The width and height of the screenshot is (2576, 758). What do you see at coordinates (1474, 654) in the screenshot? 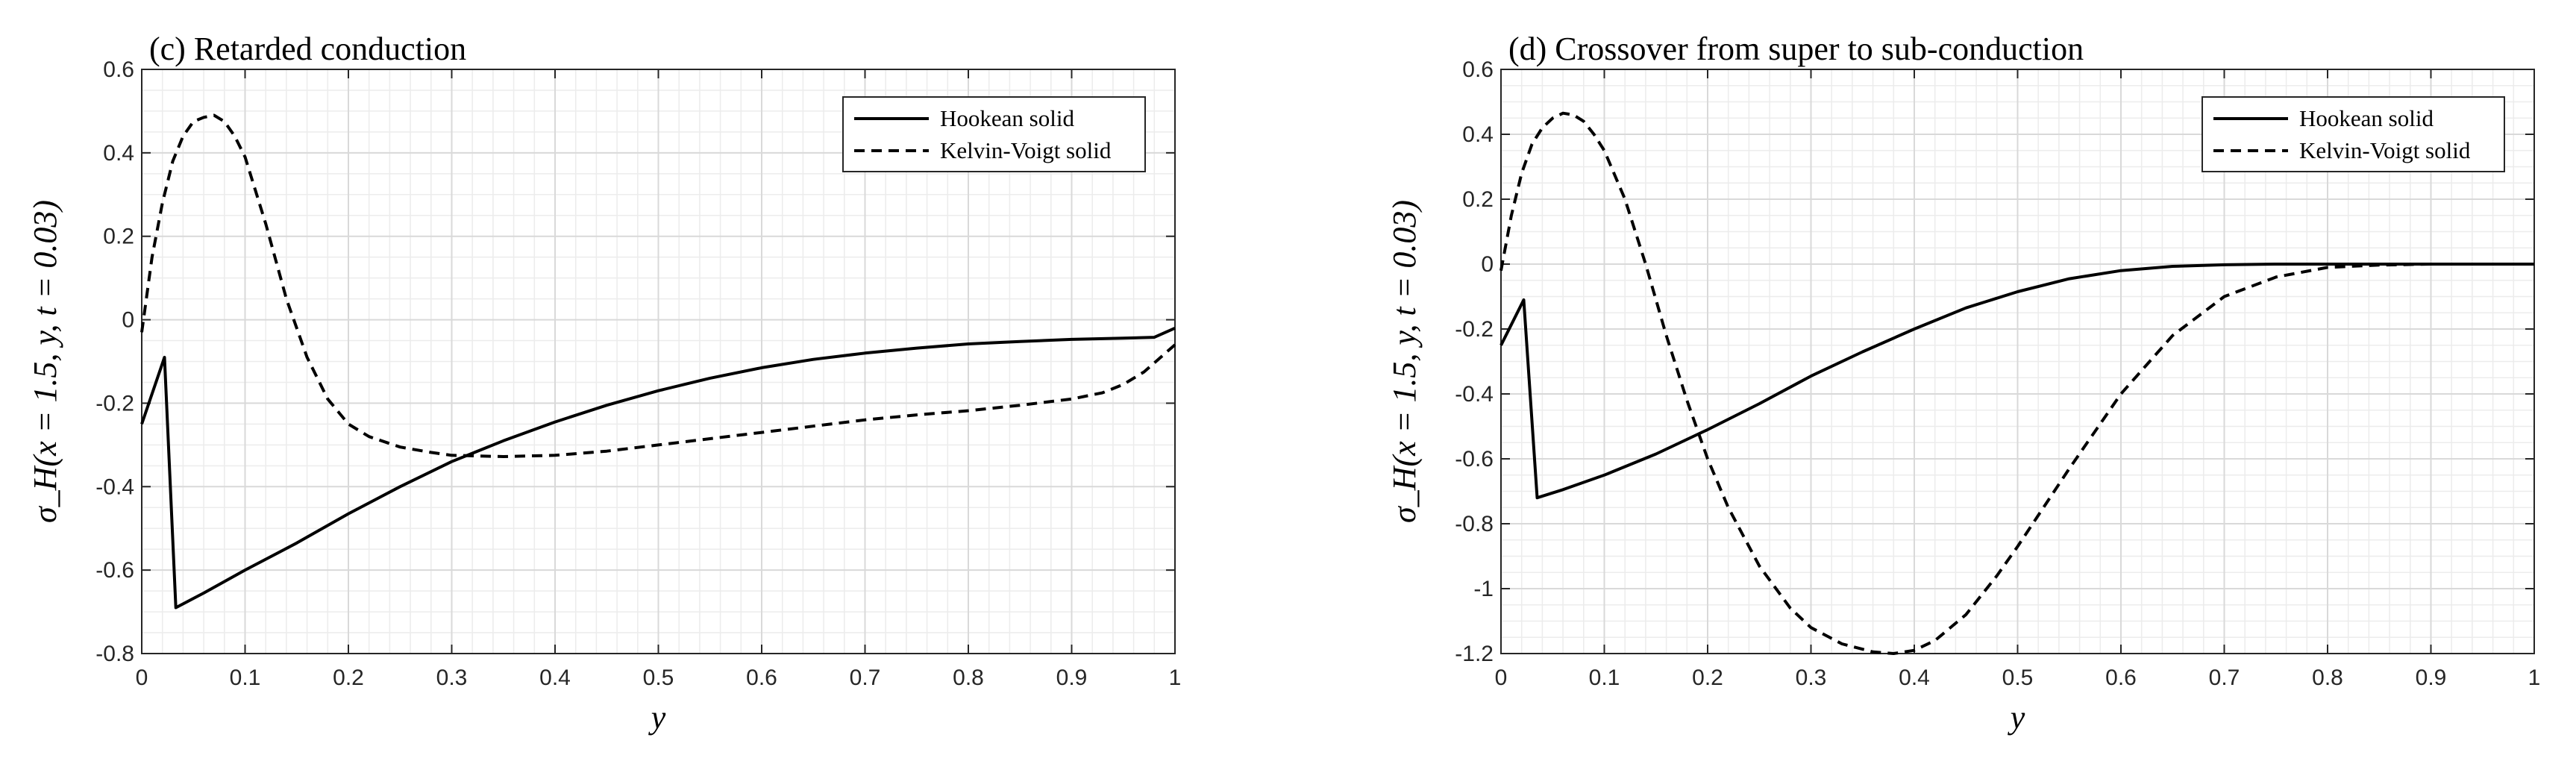
I see `y-tick-label: -1.2` at bounding box center [1474, 654].